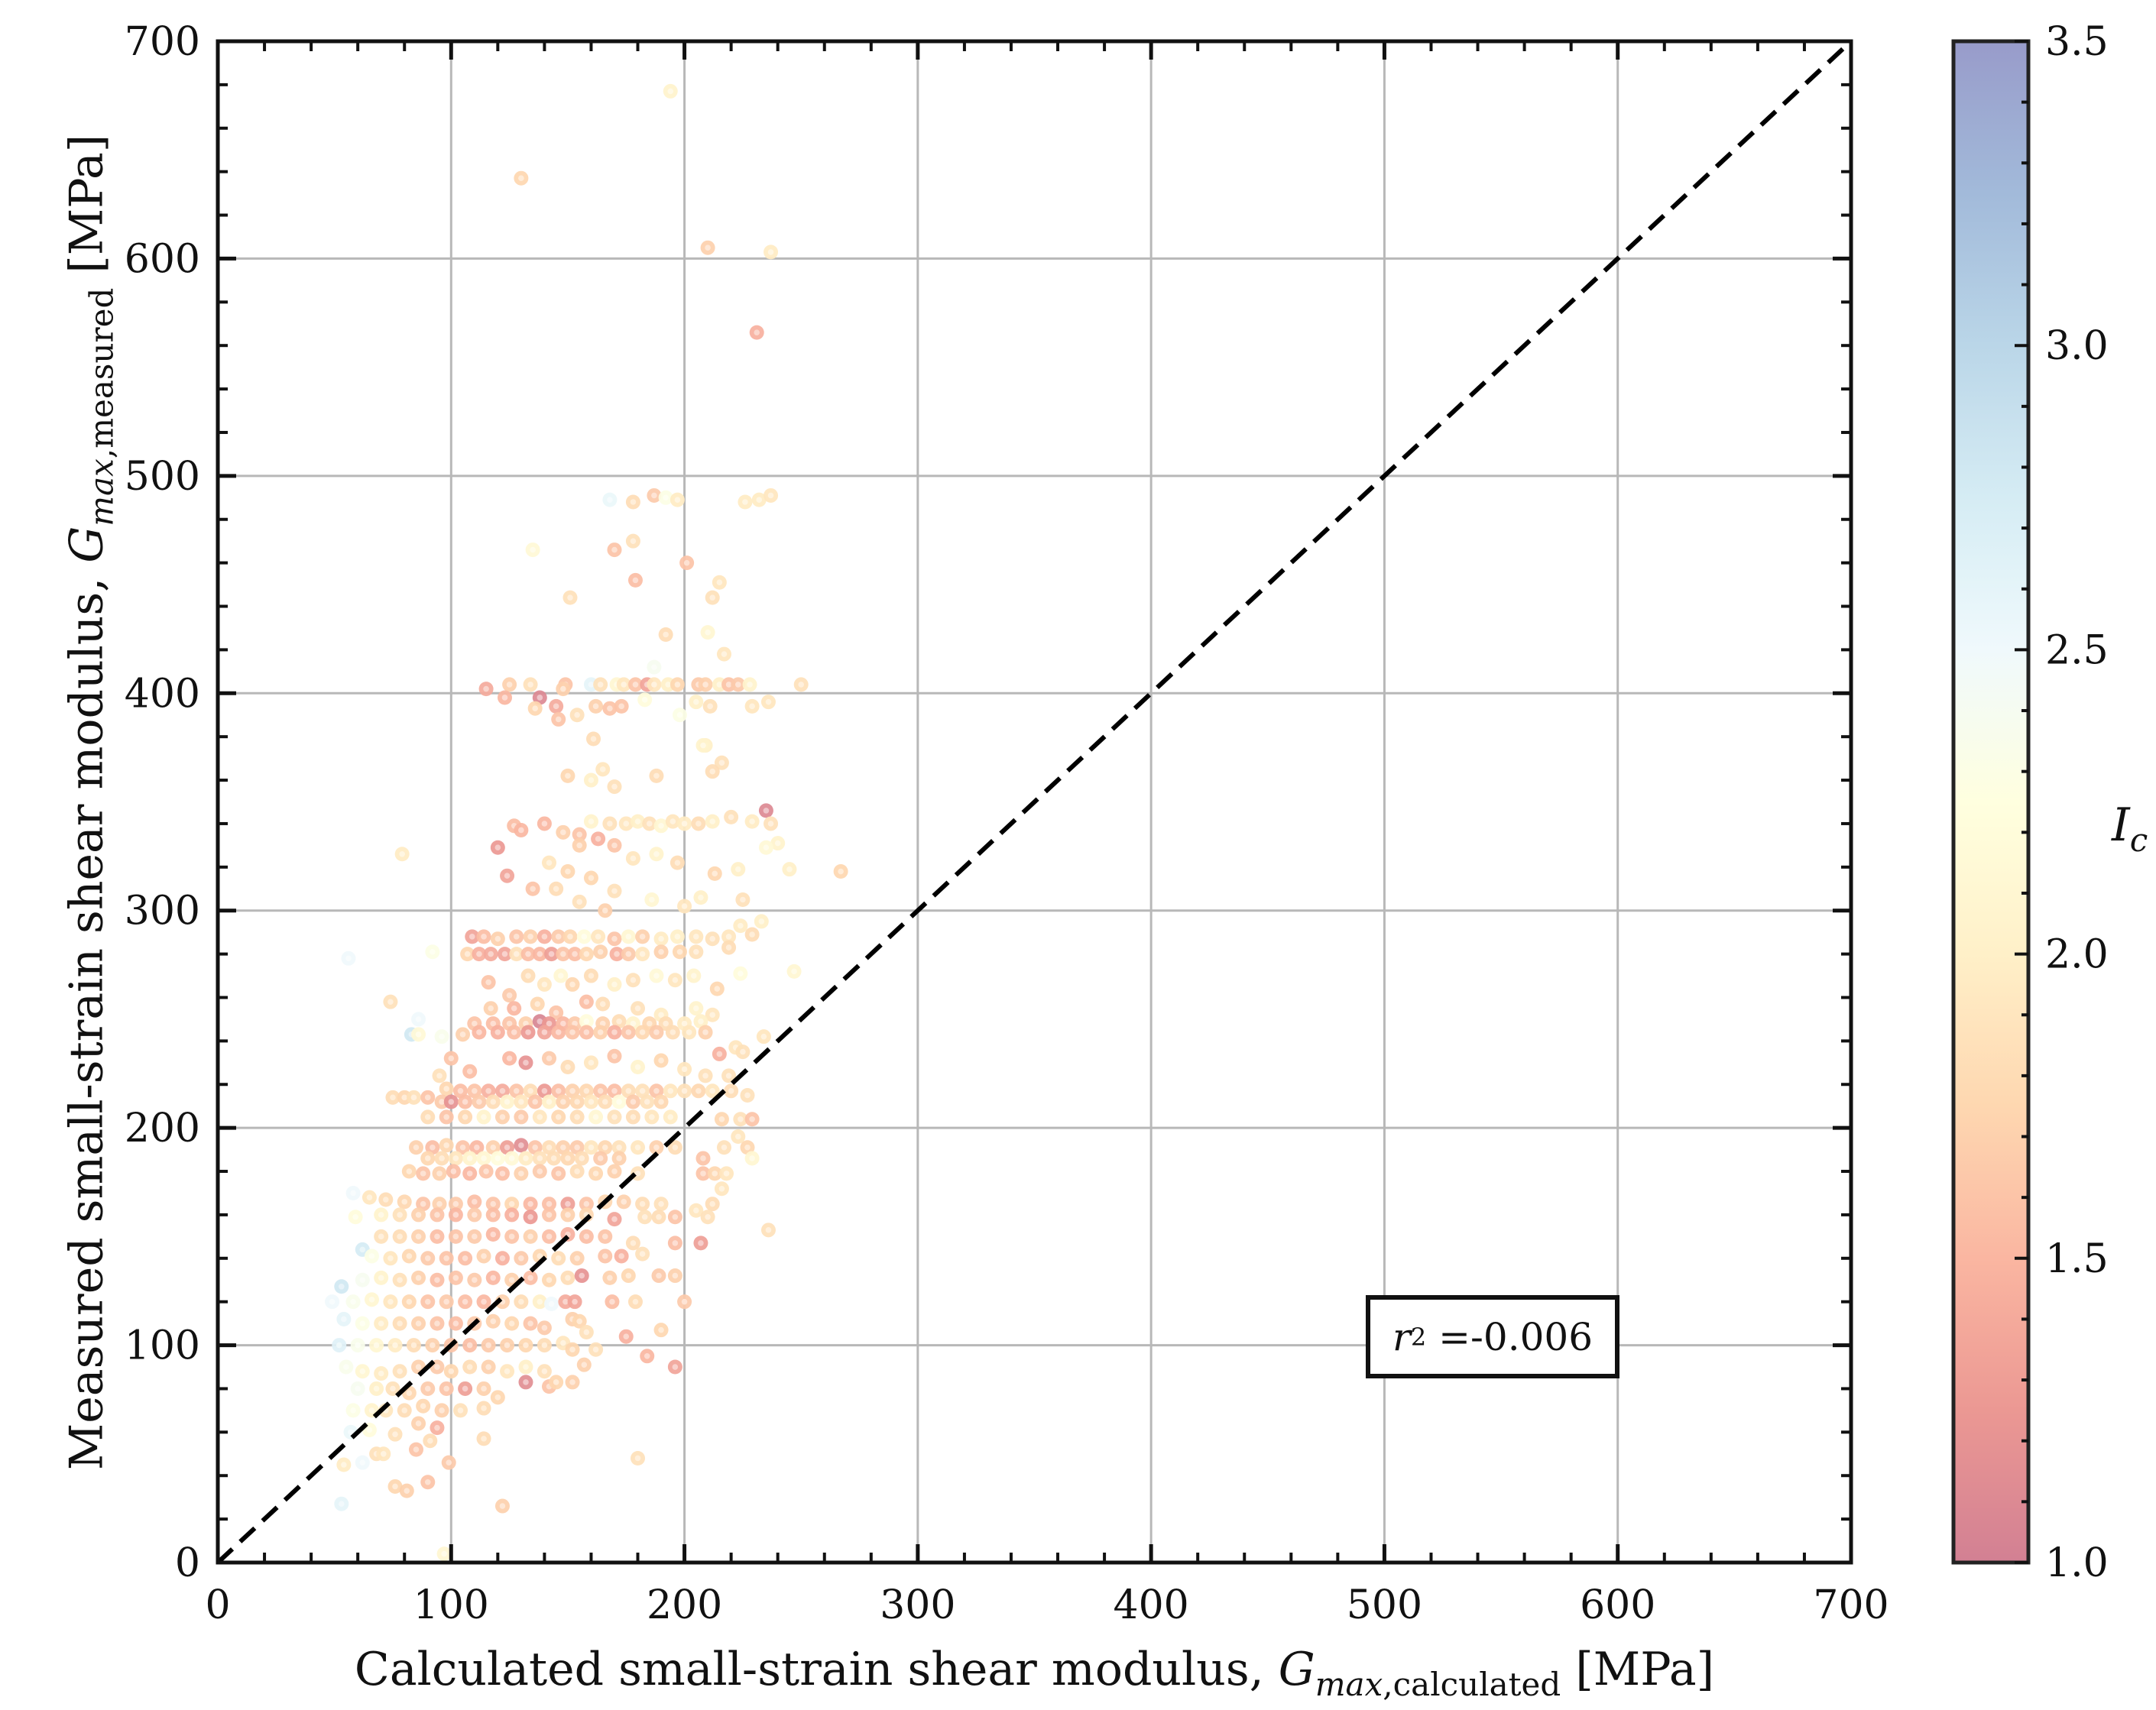 This screenshot has width=2156, height=1710. Describe the element at coordinates (684, 1605) in the screenshot. I see `x-tick-label: 200` at that location.